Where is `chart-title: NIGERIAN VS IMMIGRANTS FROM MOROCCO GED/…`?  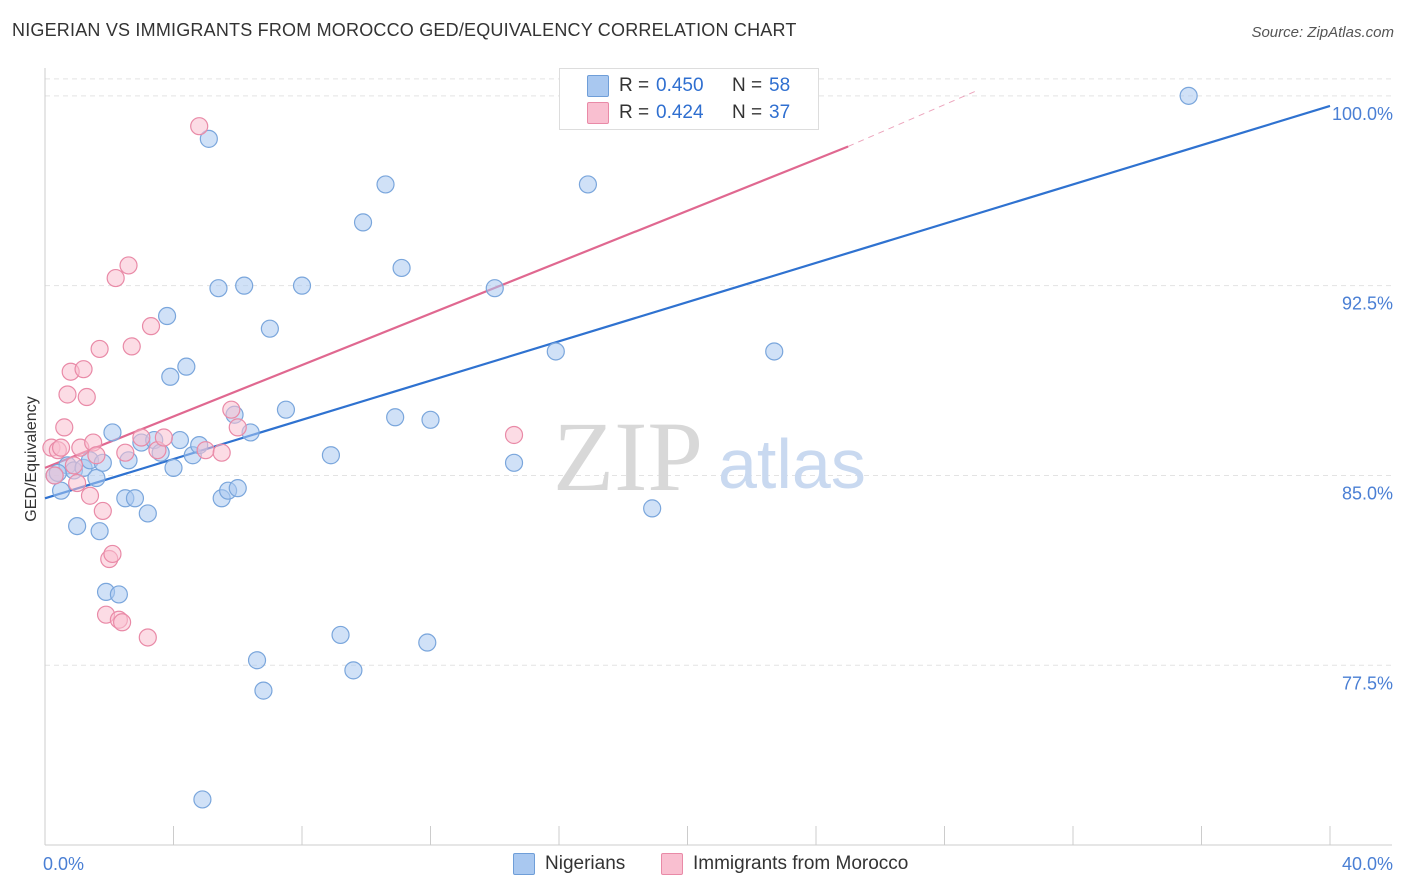
chart-title: NIGERIAN VS IMMIGRANTS FROM MOROCCO GED/… is located at coordinates (404, 30).